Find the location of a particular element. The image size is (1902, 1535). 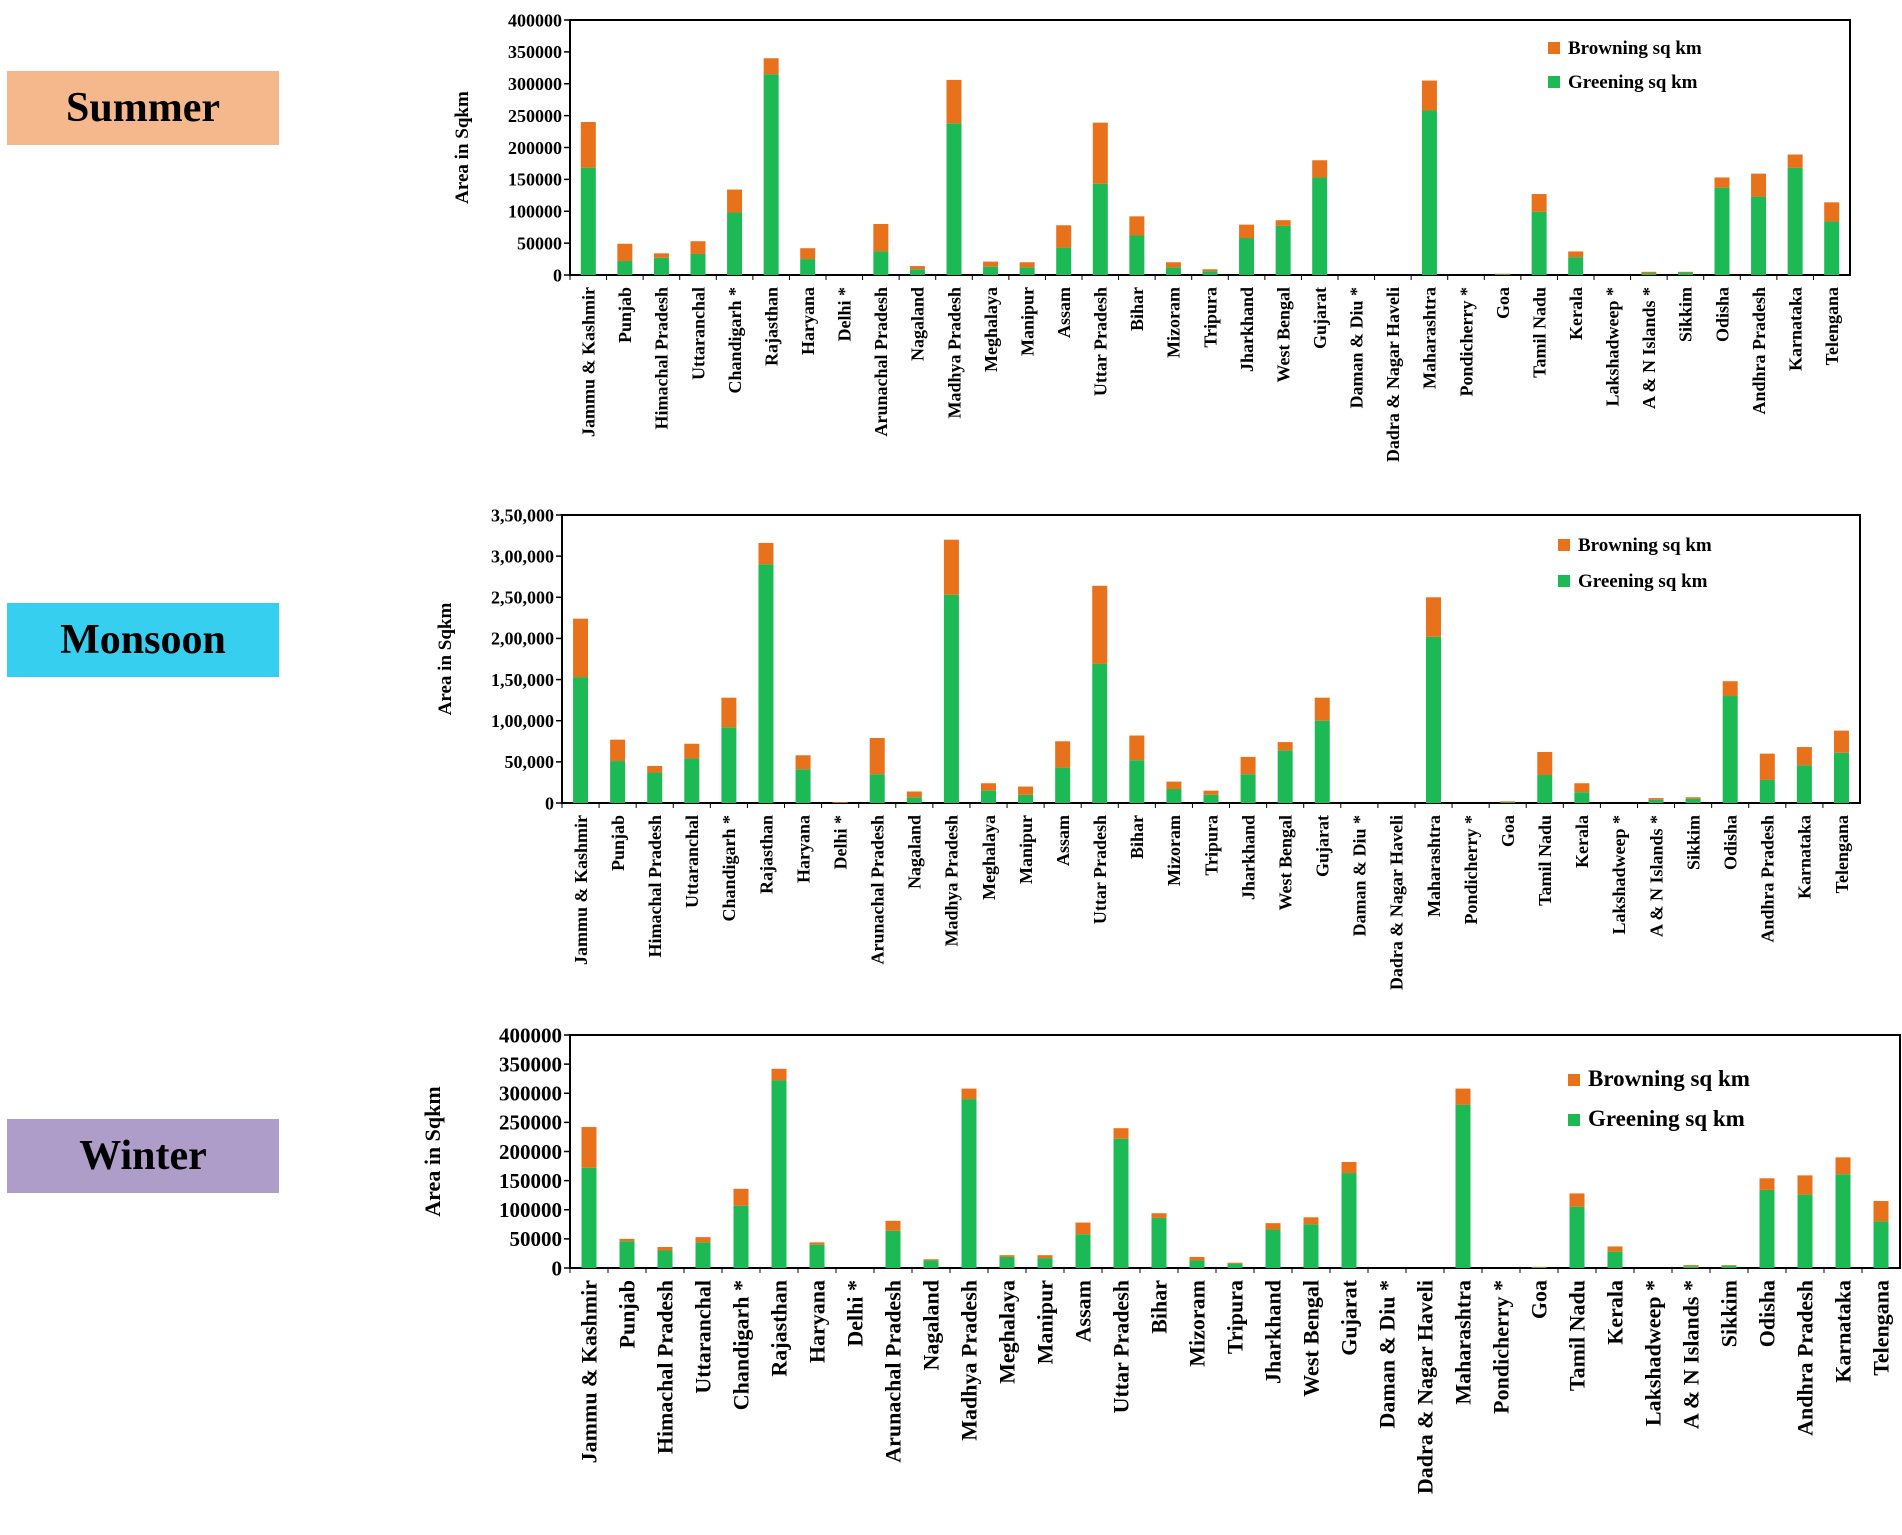

x-category-label: Tamil Nadu is located at coordinates (1545, 860).